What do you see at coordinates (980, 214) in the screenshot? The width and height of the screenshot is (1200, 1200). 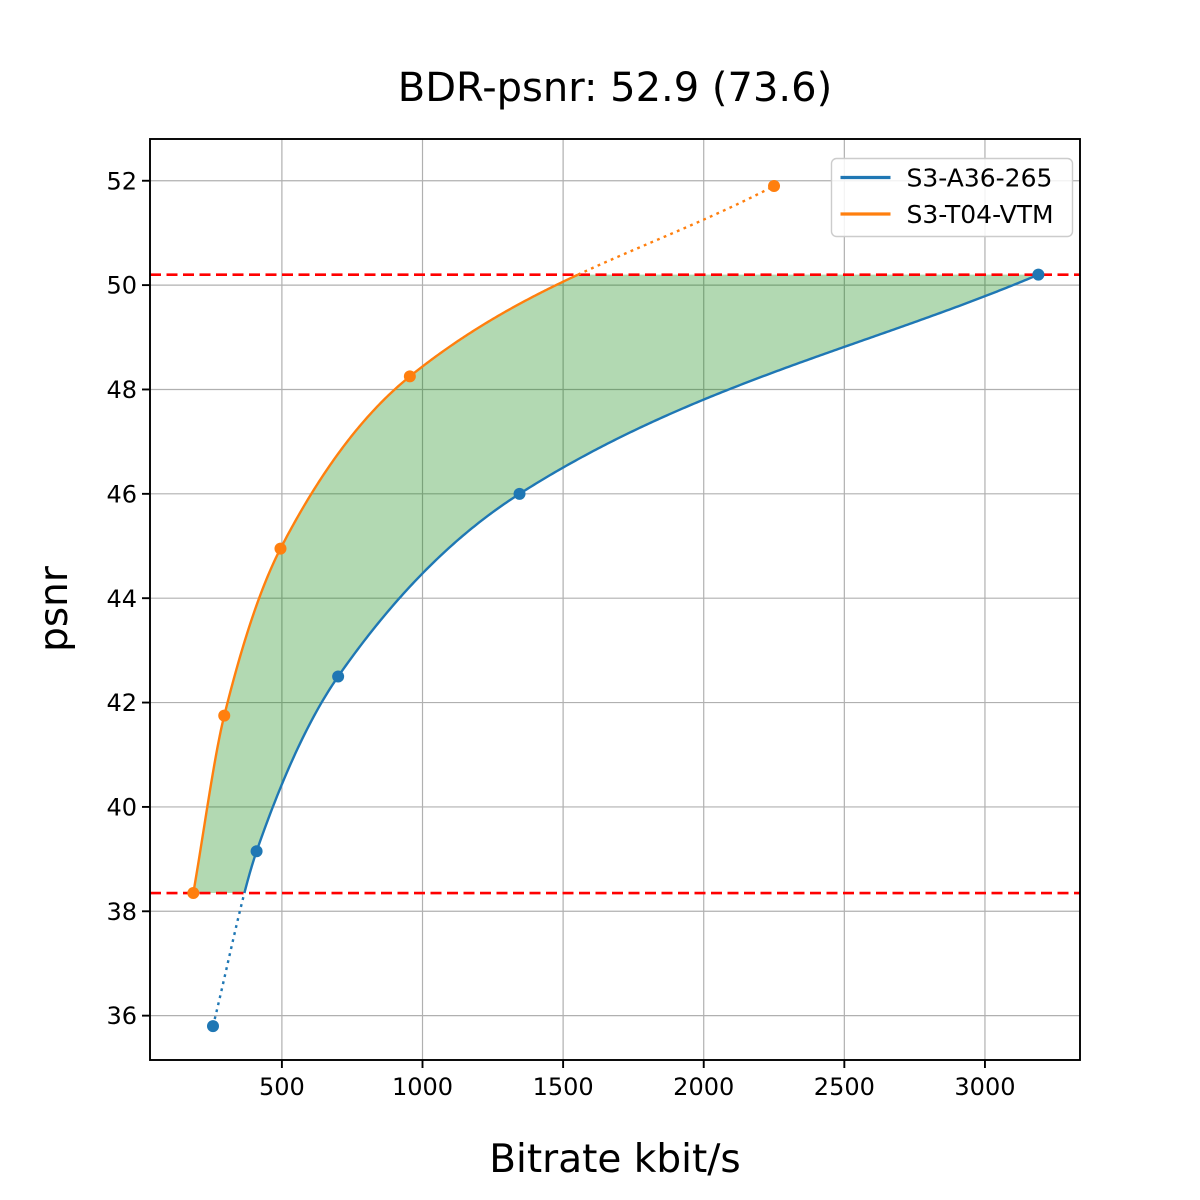 I see `legend-label-s3-t04-vtm: S3-T04-VTM` at bounding box center [980, 214].